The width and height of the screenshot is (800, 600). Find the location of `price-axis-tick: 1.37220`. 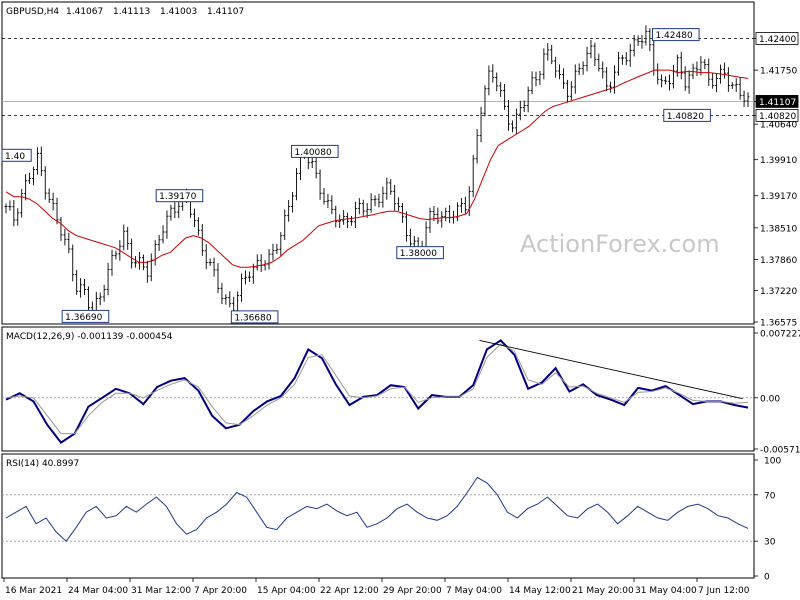

price-axis-tick: 1.37220 is located at coordinates (775, 292).